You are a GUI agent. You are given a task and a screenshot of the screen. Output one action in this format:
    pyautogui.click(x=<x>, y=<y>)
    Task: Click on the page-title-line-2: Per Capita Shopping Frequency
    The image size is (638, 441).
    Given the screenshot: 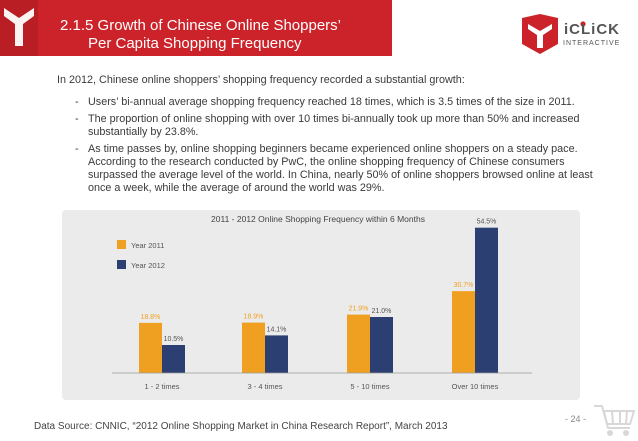 What is the action you would take?
    pyautogui.click(x=195, y=43)
    